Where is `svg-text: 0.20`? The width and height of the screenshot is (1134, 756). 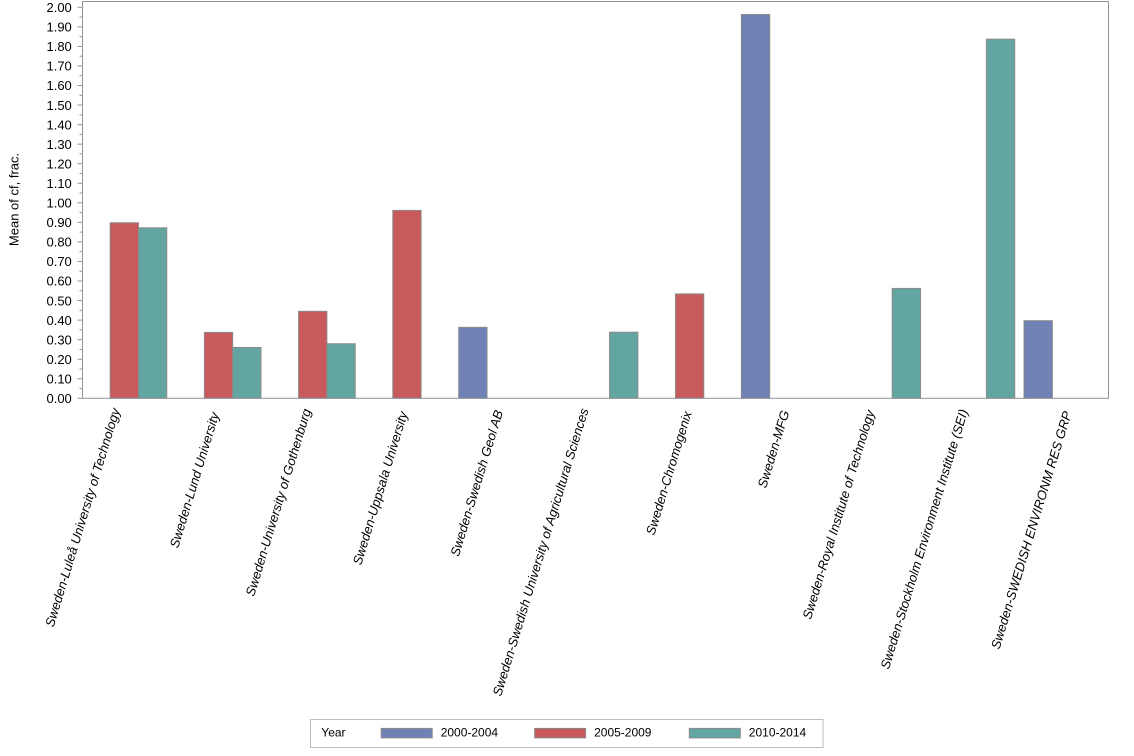
svg-text: 0.20 is located at coordinates (58, 359).